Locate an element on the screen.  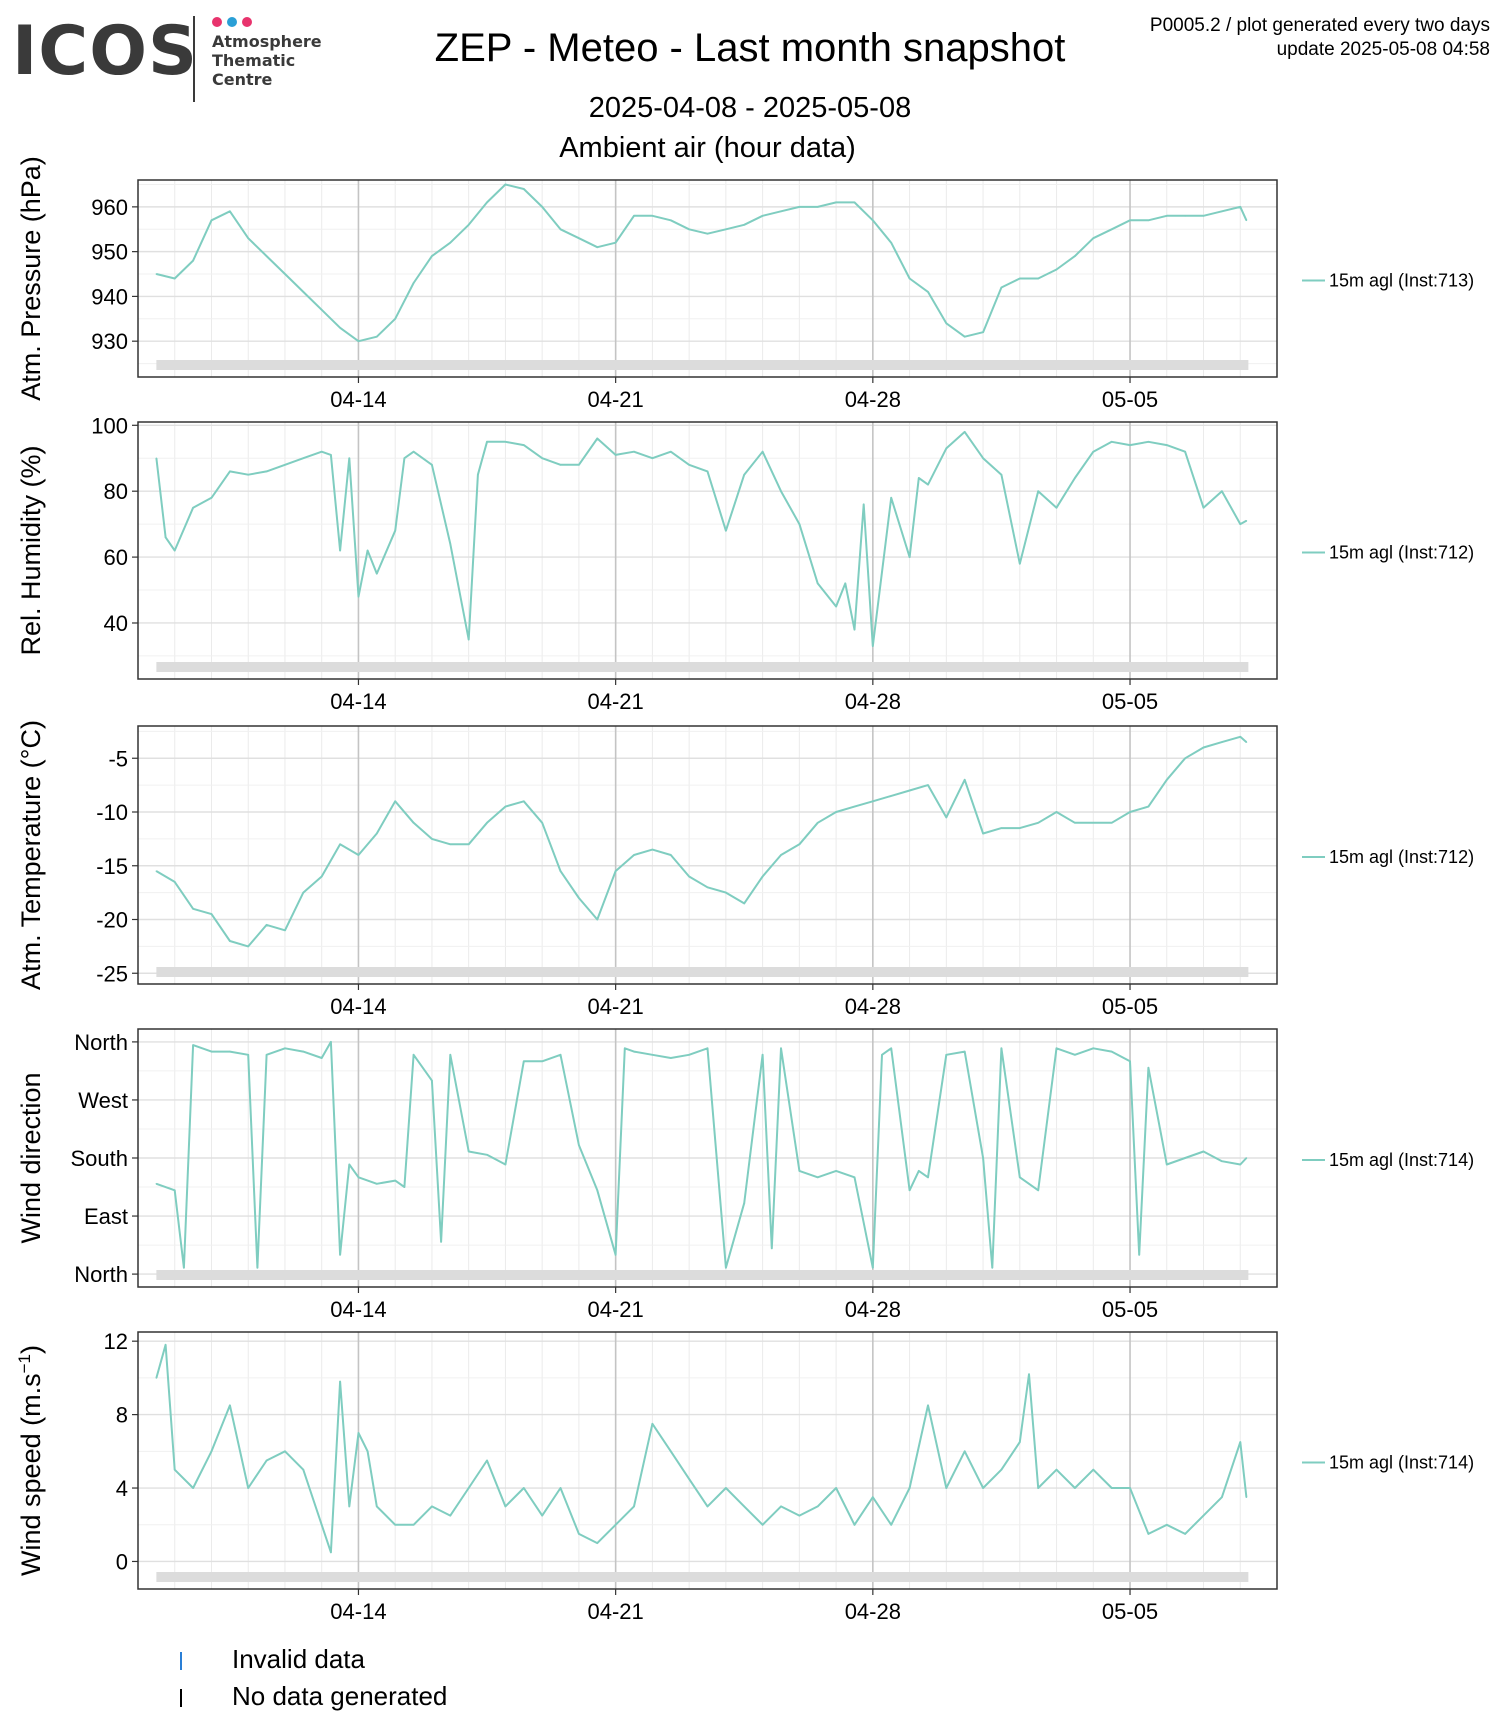
y-tick-label: 8 is located at coordinates (122, 1415).